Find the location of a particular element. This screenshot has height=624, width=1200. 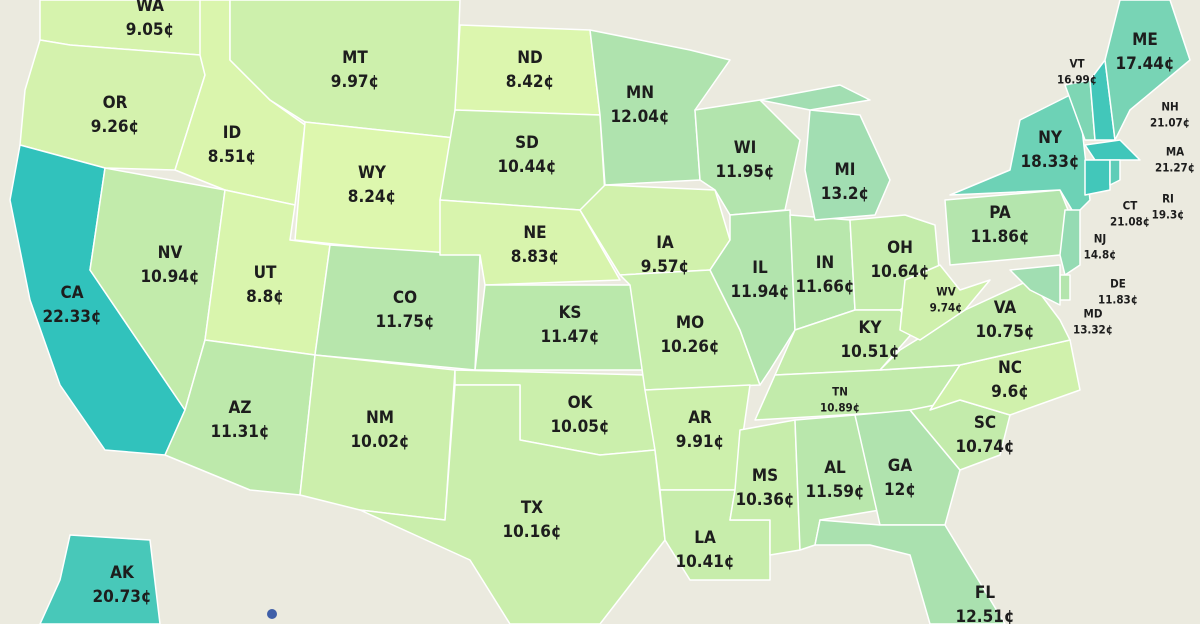

state-abbr: KY is located at coordinates (871, 328).